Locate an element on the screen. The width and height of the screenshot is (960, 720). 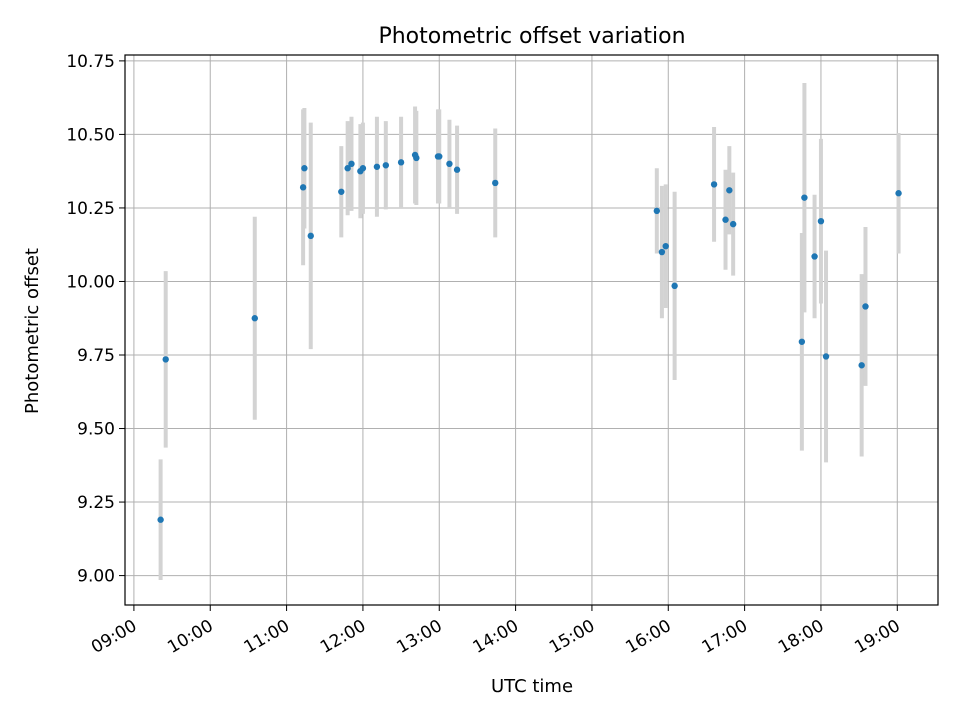
y-tick-label: 9.00 is located at coordinates (96, 577).